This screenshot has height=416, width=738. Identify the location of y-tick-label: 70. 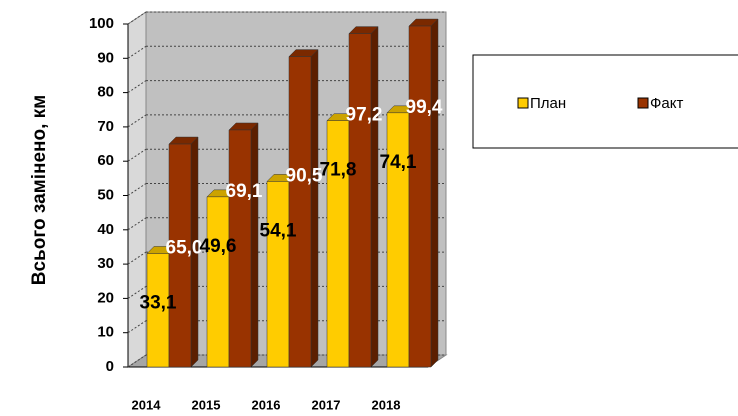
(105, 126).